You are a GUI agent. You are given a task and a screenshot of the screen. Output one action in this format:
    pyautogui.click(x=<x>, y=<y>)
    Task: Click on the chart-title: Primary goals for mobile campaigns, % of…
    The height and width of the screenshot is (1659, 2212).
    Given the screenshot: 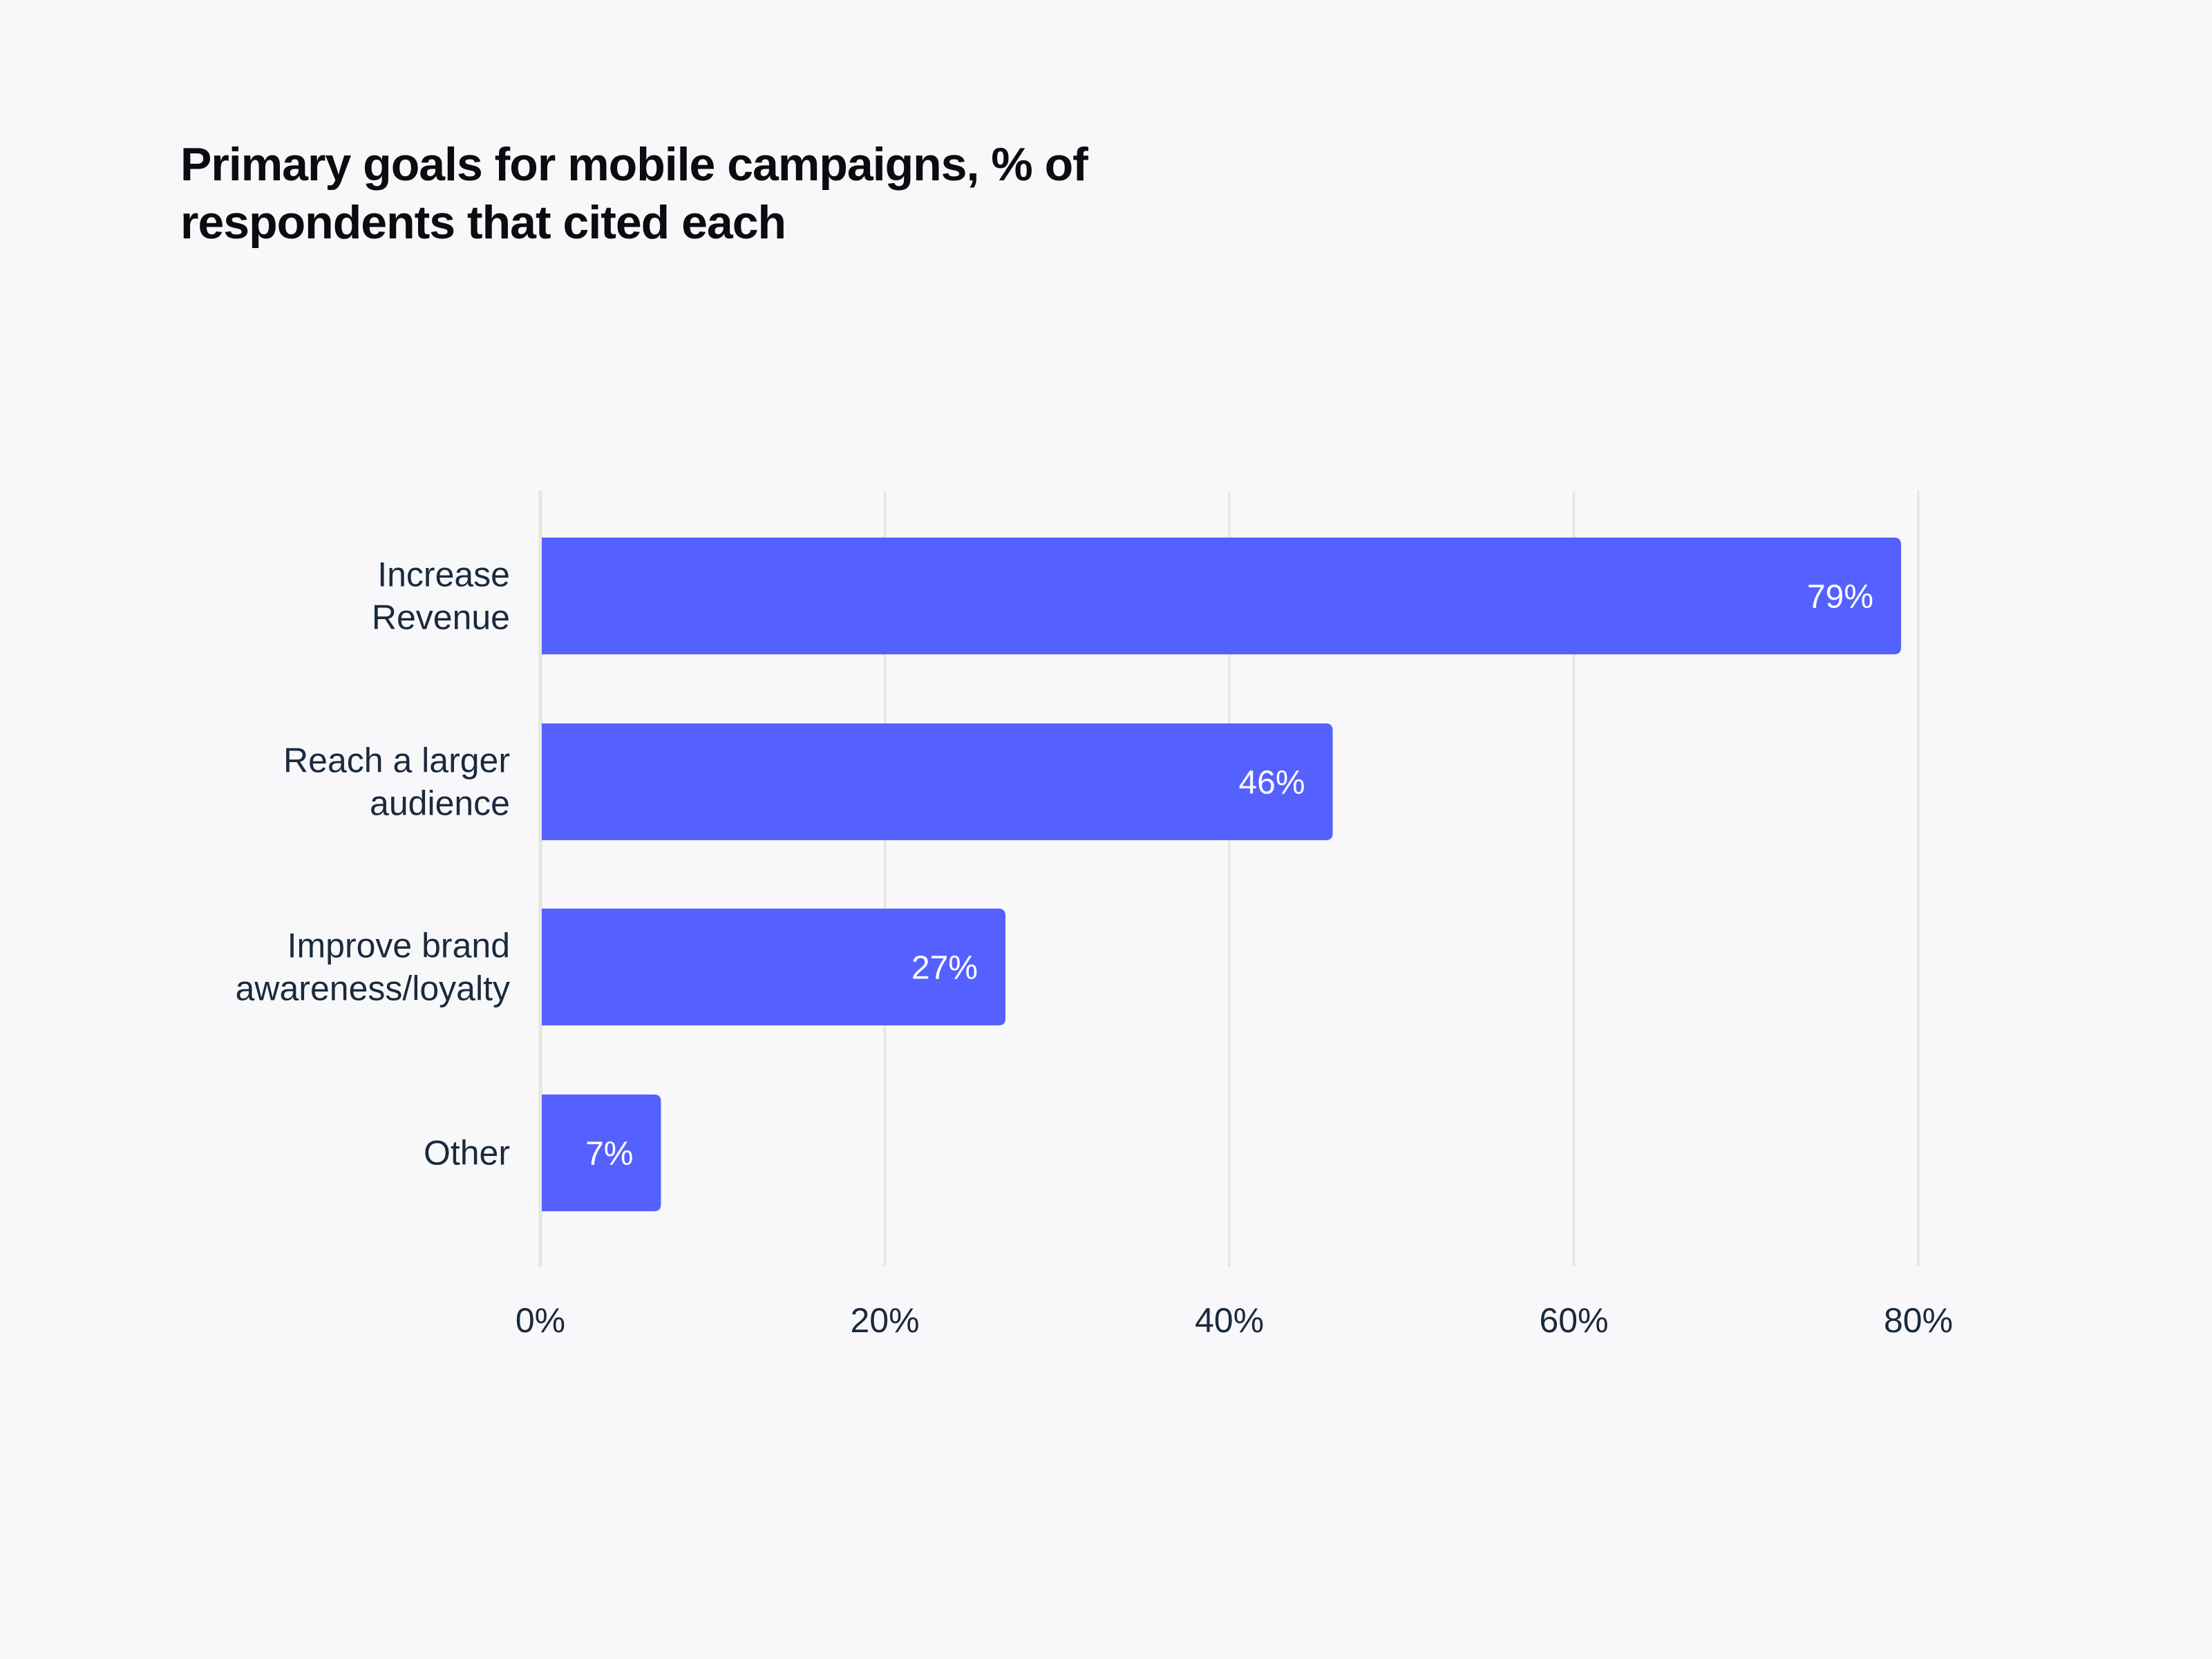 What is the action you would take?
    pyautogui.click(x=634, y=194)
    